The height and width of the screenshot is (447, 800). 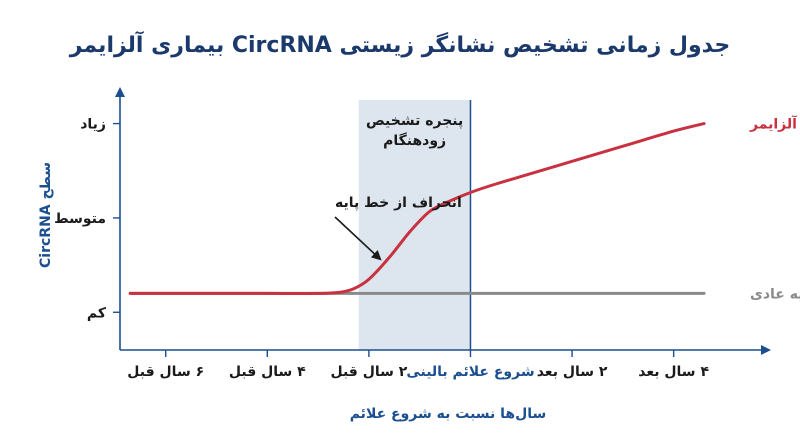 What do you see at coordinates (80, 219) in the screenshot?
I see `y-tick-label: متوسط` at bounding box center [80, 219].